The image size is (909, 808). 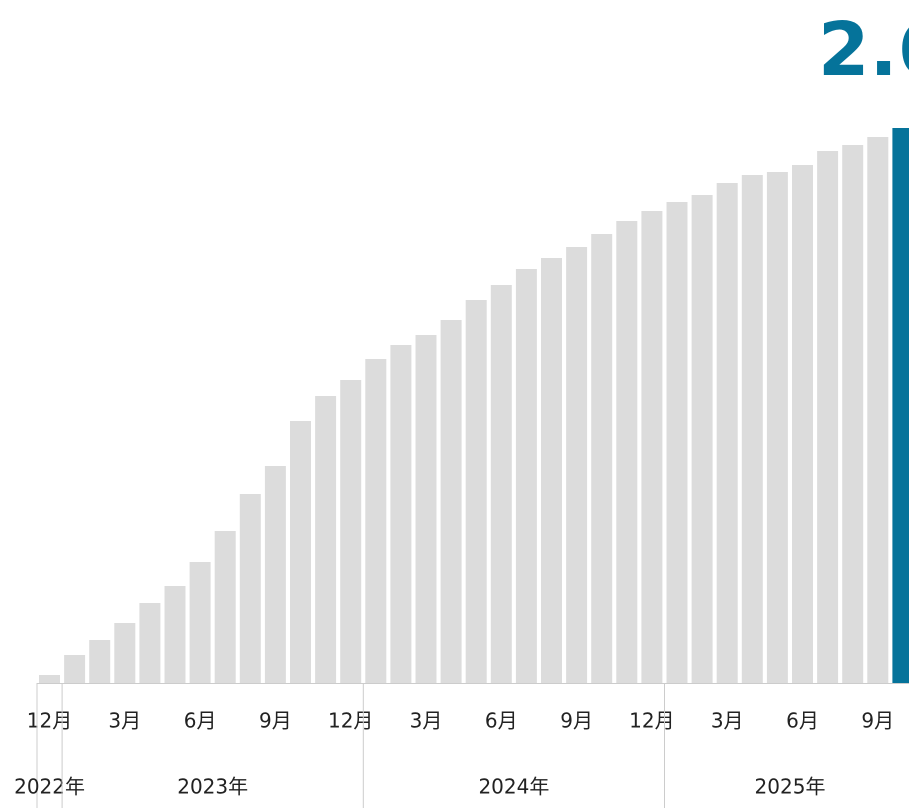 I want to click on chart-title: 2.6, so click(x=863, y=50).